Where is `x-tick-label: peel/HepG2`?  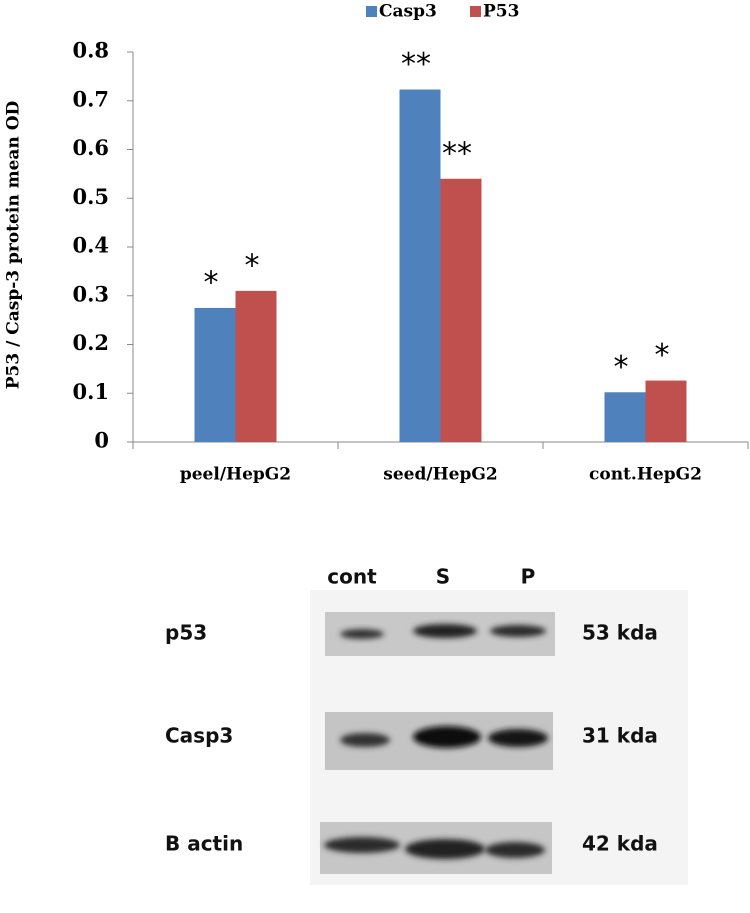
x-tick-label: peel/HepG2 is located at coordinates (235, 475).